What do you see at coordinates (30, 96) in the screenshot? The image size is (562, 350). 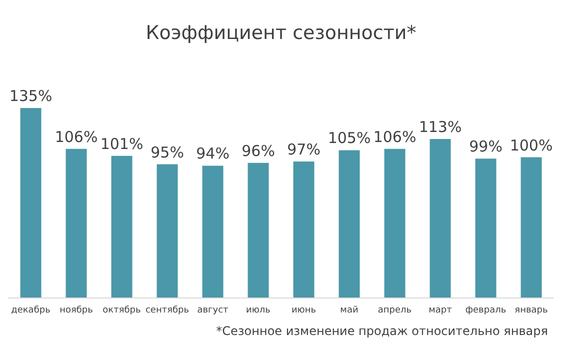 I see `data-label: 135%` at bounding box center [30, 96].